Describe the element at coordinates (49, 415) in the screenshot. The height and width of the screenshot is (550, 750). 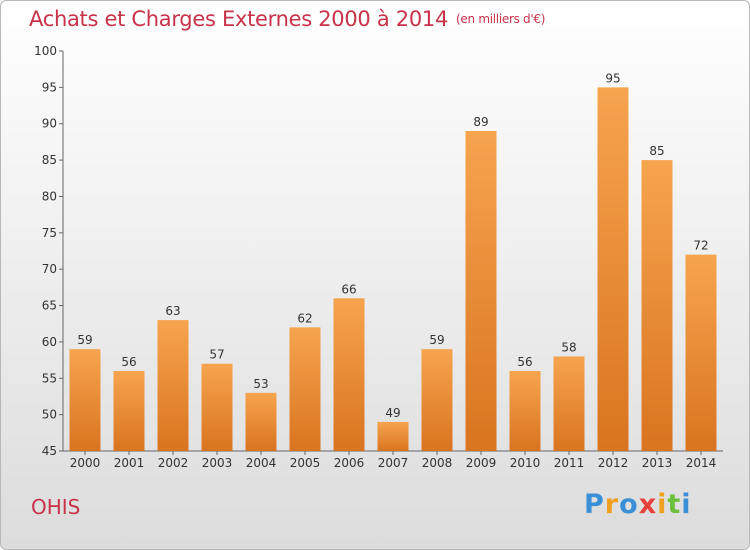
I see `y-tick-label: 50` at that location.